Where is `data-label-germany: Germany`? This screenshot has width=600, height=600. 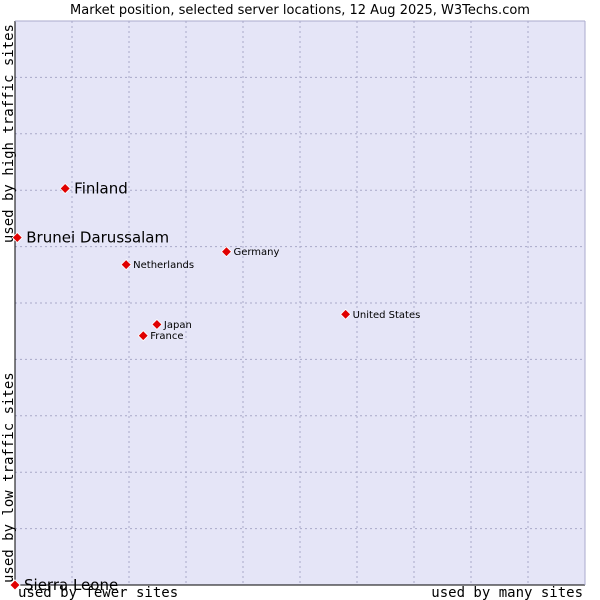
data-label-germany: Germany is located at coordinates (256, 252).